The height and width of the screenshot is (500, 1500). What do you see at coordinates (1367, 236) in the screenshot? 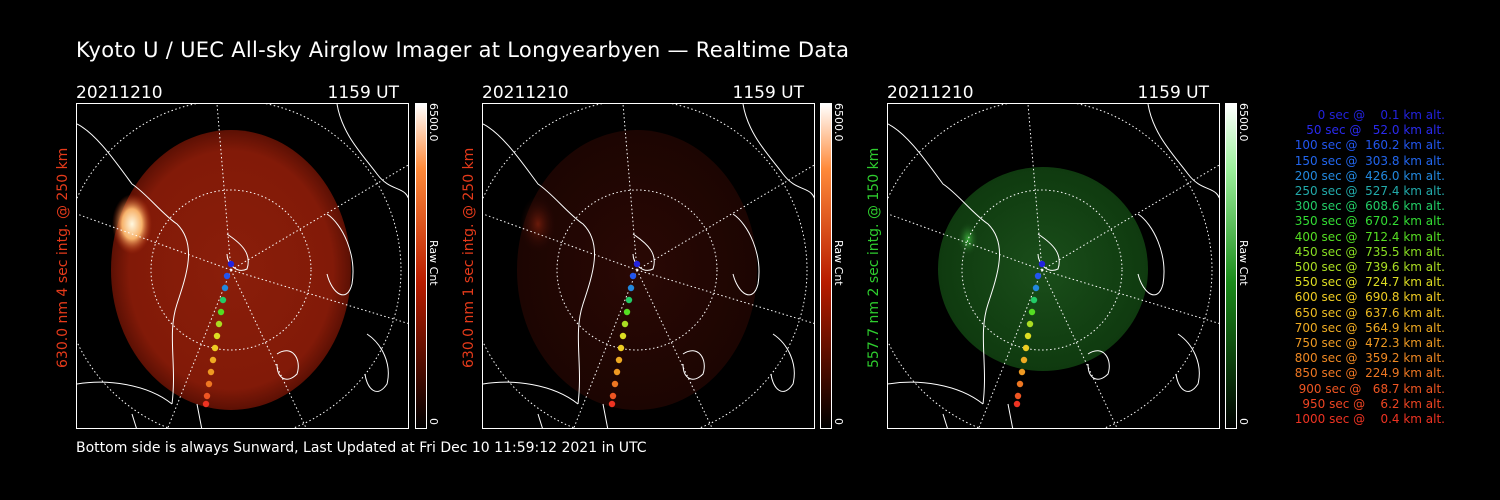
I see `legend-row: 400 sec @ 712.4 km alt.` at bounding box center [1367, 236].